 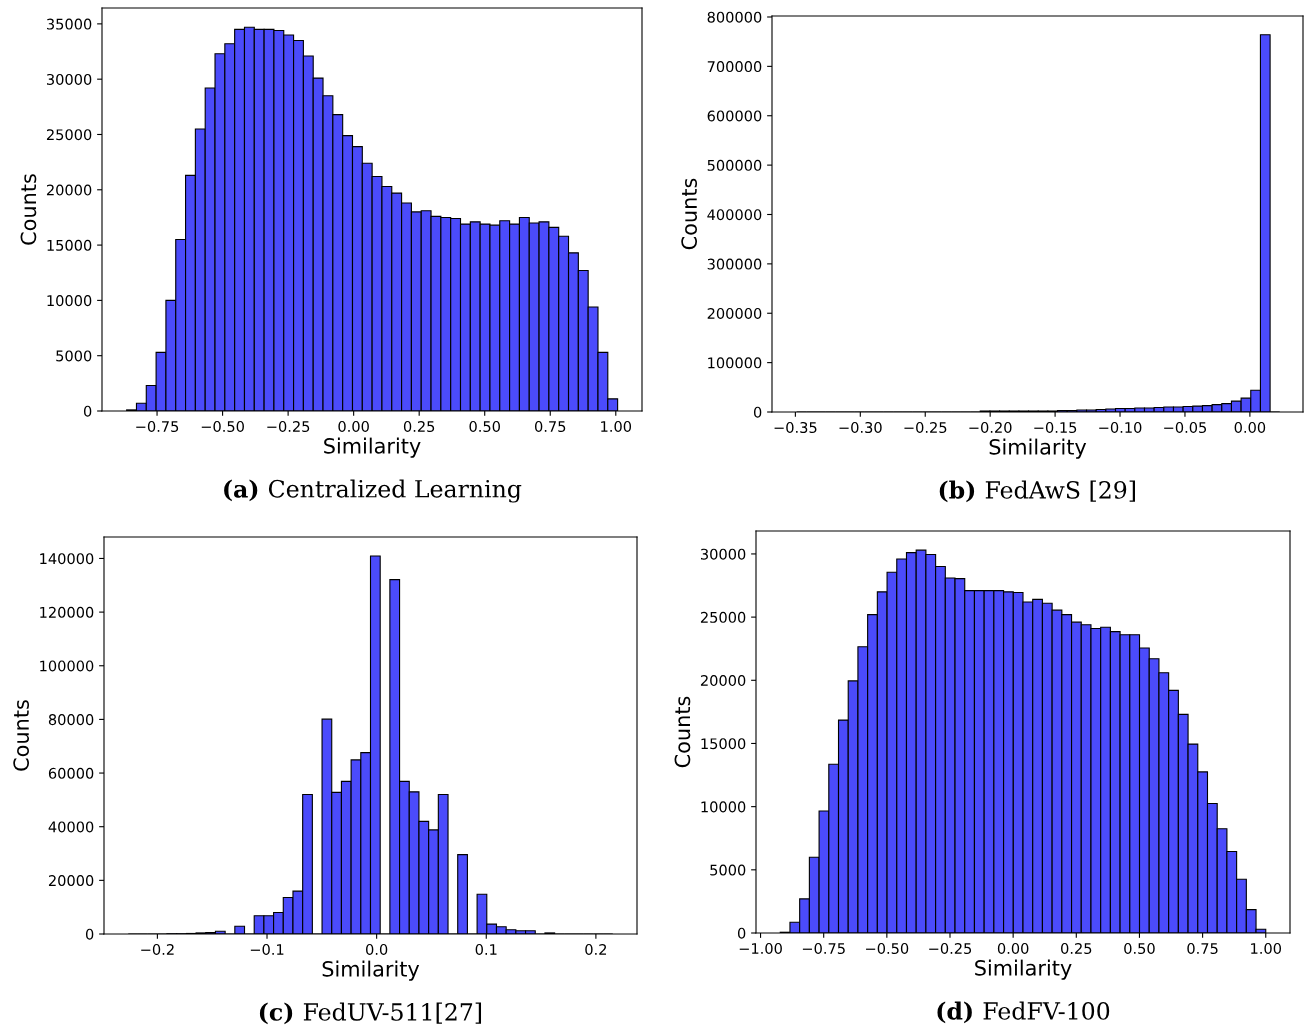 I want to click on x-tick-label: −0.35, so click(x=795, y=427).